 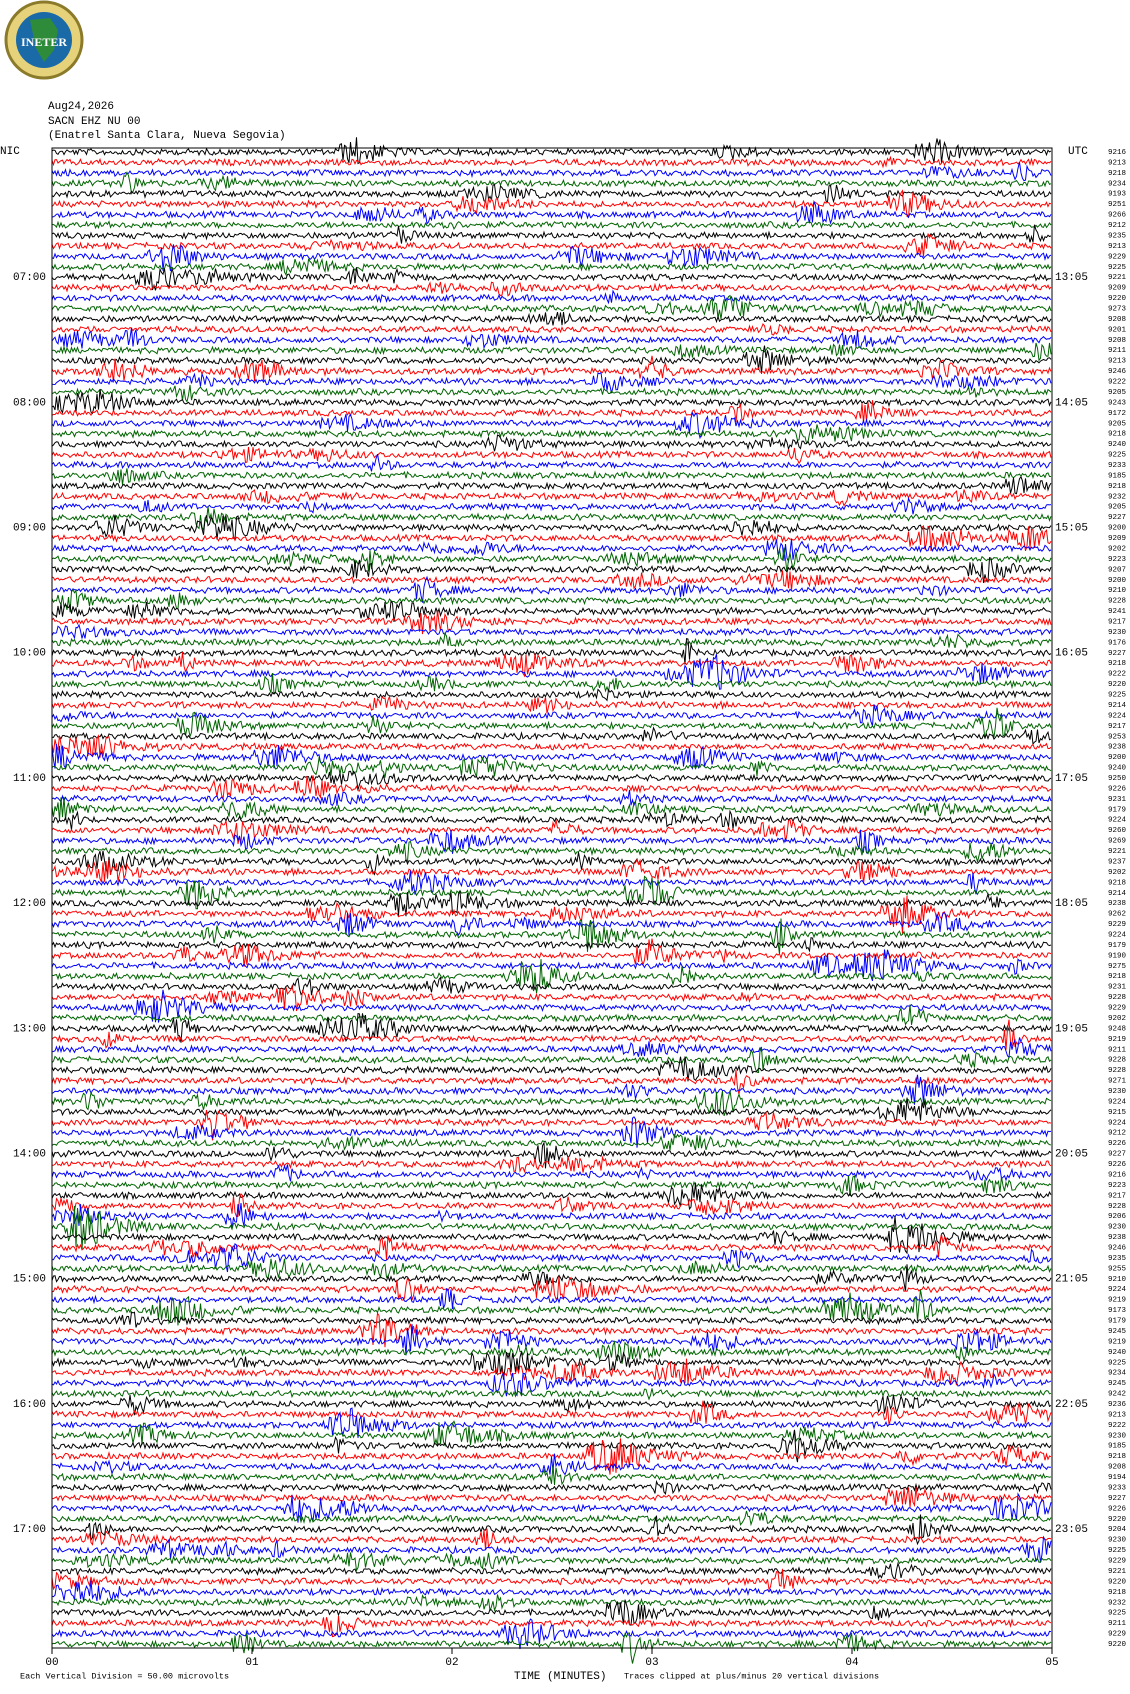 I want to click on trace-id: 9219, so click(x=1117, y=1342).